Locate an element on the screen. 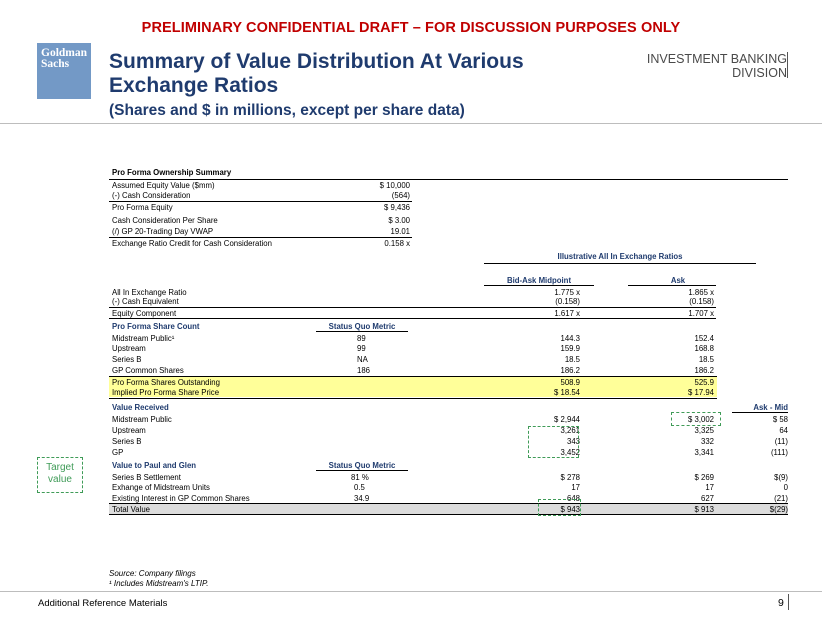 The width and height of the screenshot is (822, 635). ownership-value: $ 10,000 is located at coordinates (394, 185).